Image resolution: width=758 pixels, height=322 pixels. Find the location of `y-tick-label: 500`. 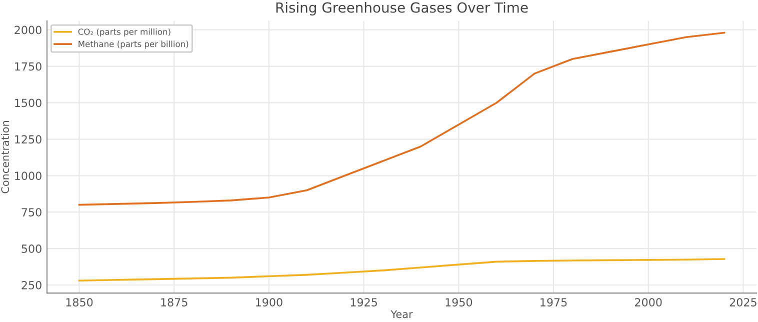

y-tick-label: 500 is located at coordinates (32, 248).